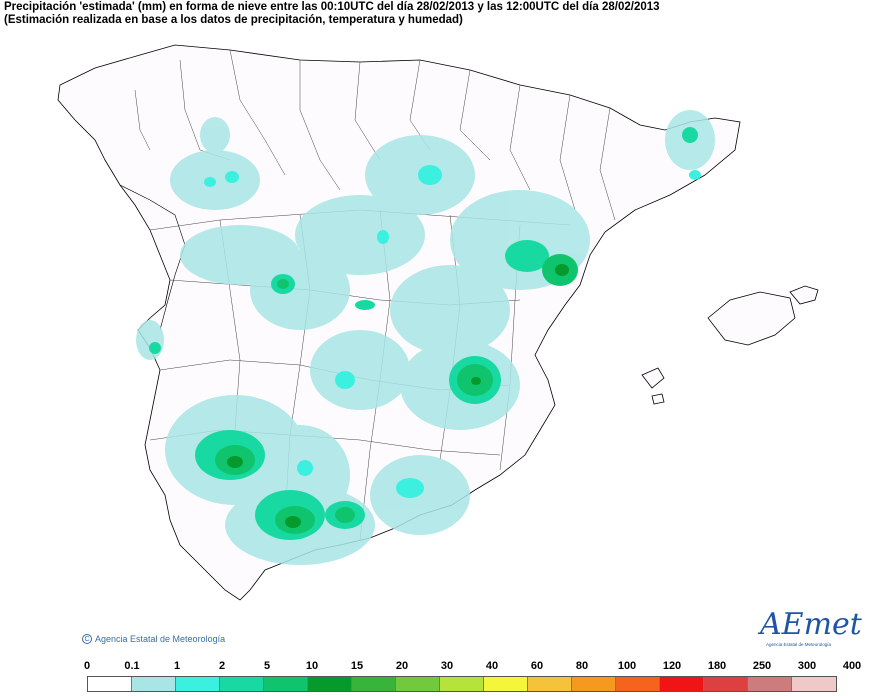 The height and width of the screenshot is (696, 870). Describe the element at coordinates (132, 666) in the screenshot. I see `legend-label: 0.1` at that location.